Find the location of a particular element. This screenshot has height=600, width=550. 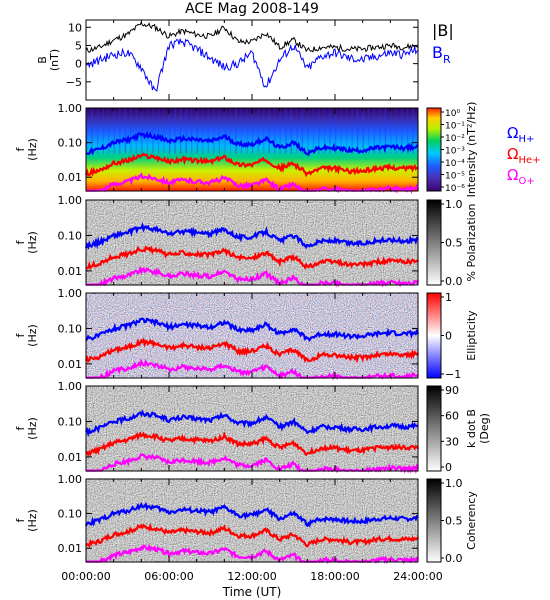

colorbar-tick-label: 30 is located at coordinates (452, 441).